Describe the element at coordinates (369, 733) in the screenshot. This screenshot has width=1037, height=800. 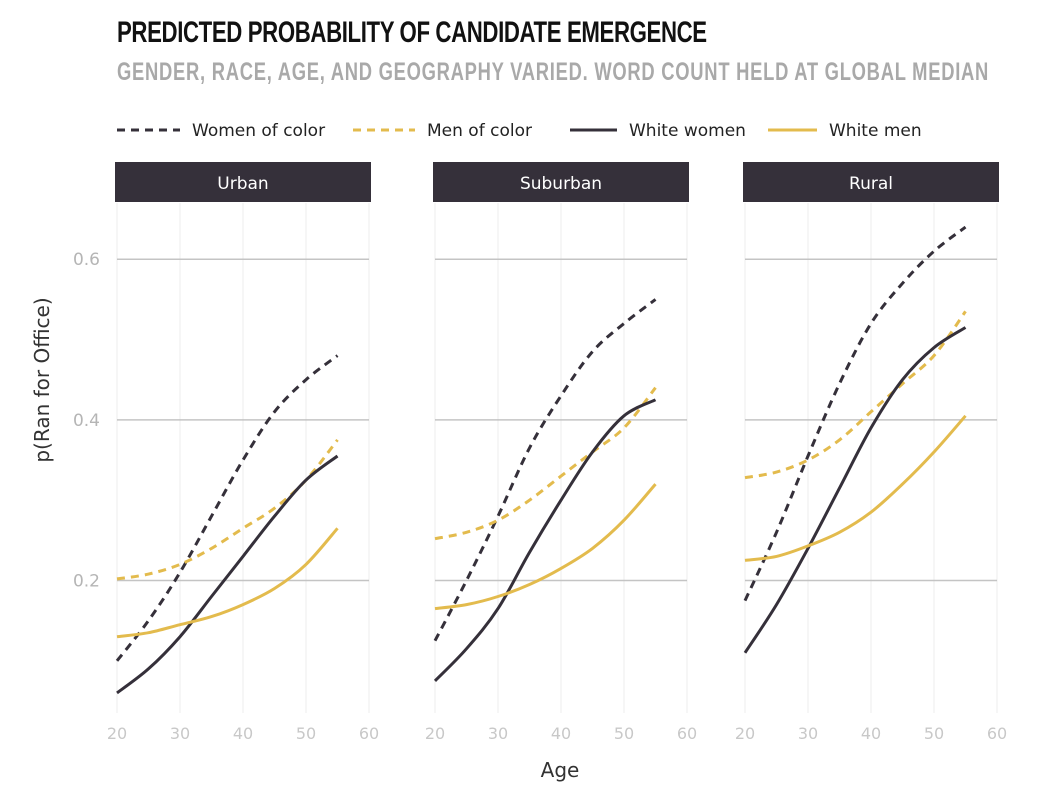
I see `x-tick-label-urban-60: 60` at that location.